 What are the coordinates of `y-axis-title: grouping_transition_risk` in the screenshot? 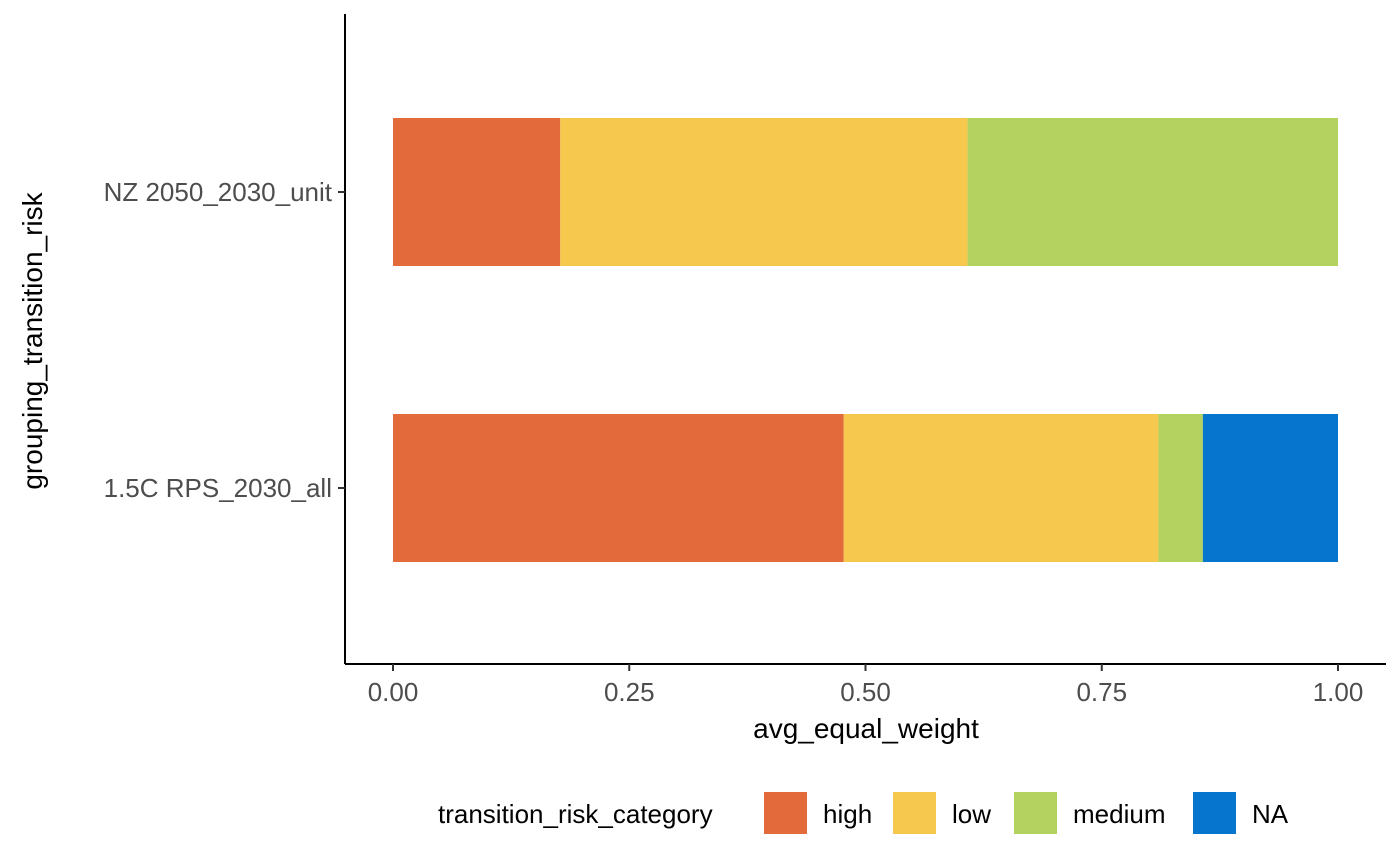 It's located at (32, 340).